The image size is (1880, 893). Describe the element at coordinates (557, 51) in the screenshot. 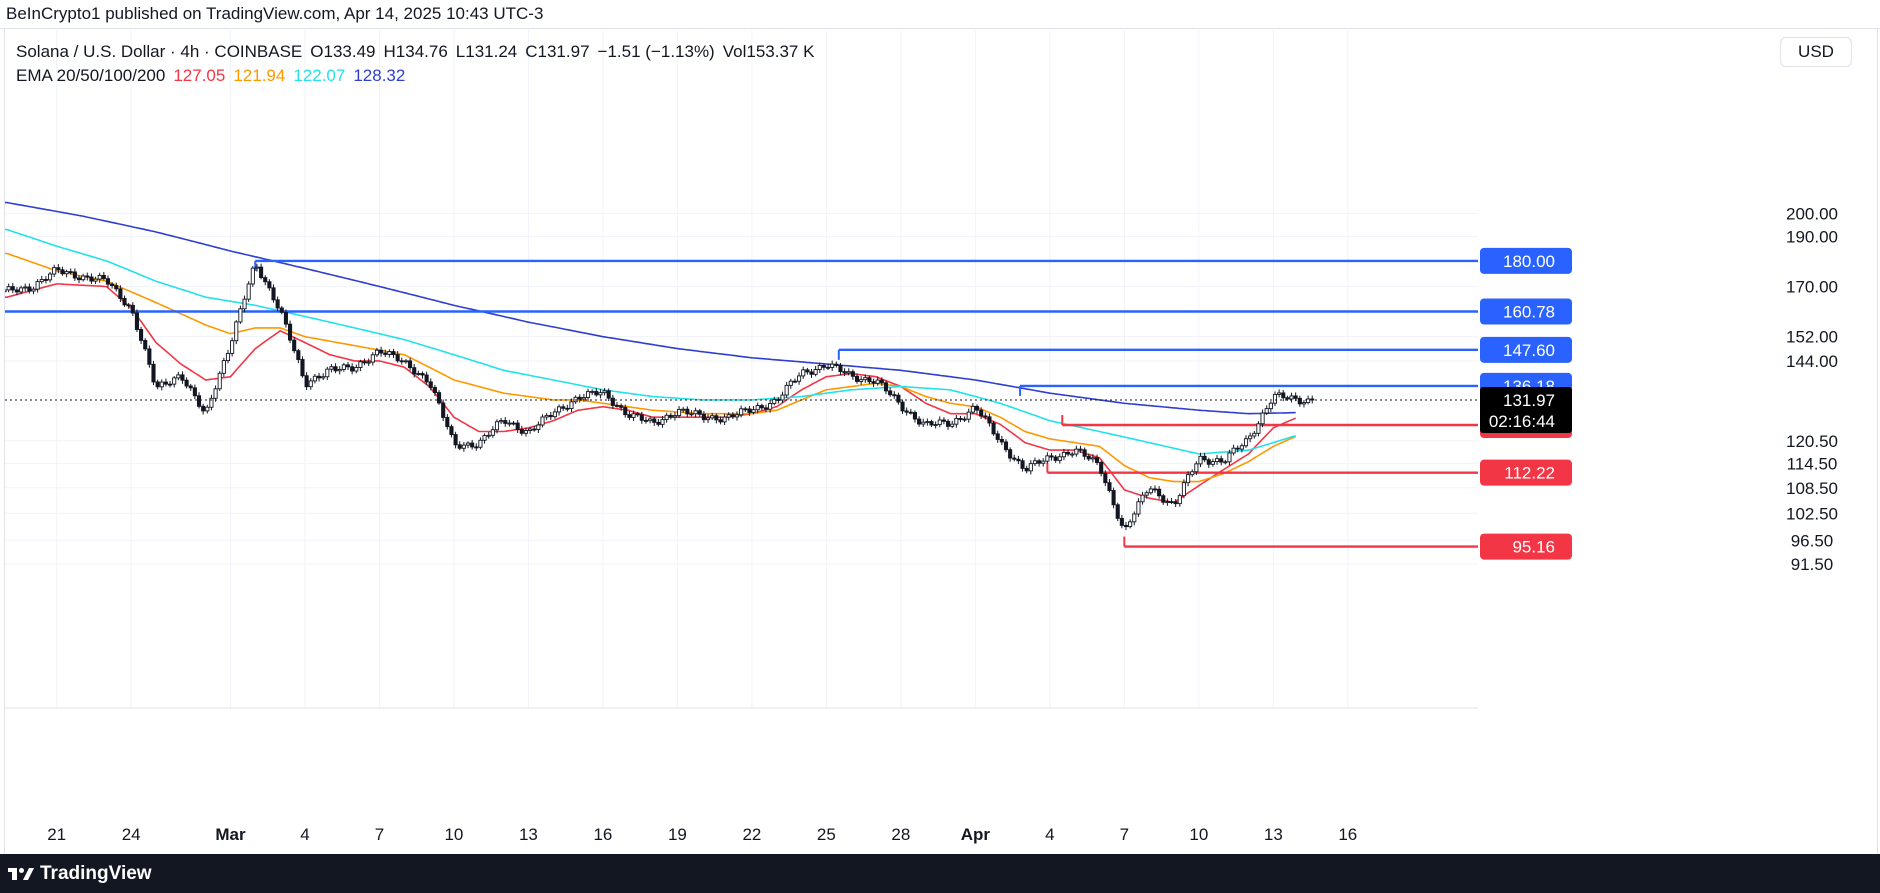

I see `close-value: C131.97` at that location.